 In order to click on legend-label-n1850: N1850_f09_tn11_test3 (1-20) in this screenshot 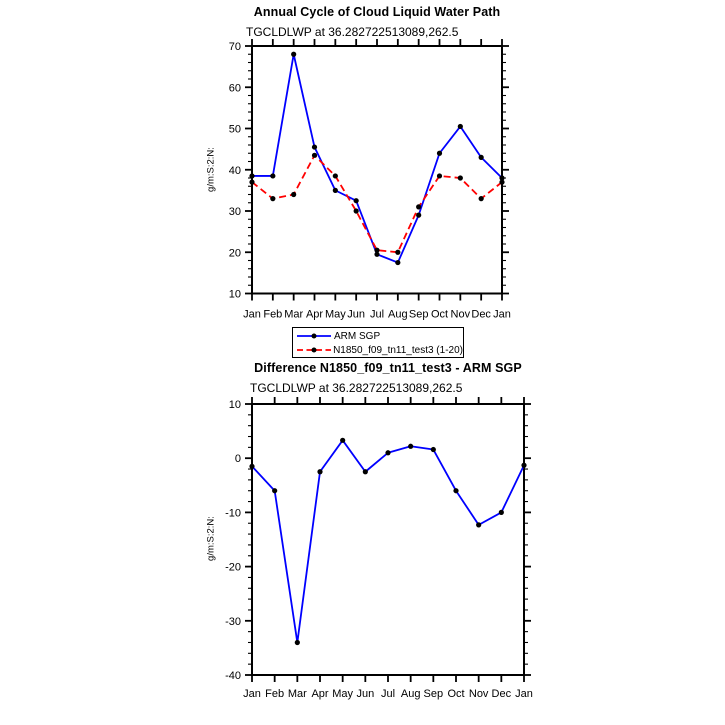, I will do `click(398, 350)`.